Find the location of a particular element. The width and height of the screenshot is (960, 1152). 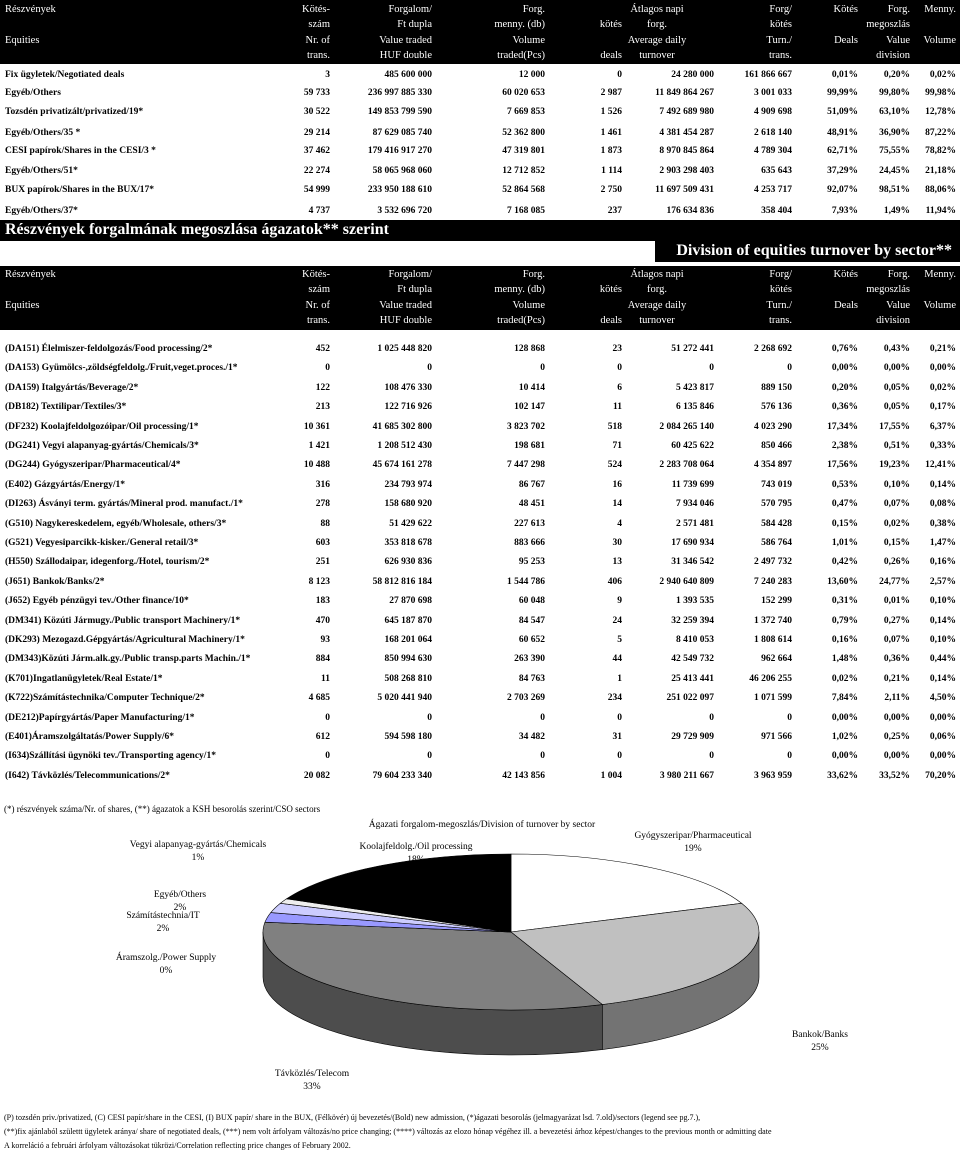

cell: 0,07% is located at coordinates (896, 640).